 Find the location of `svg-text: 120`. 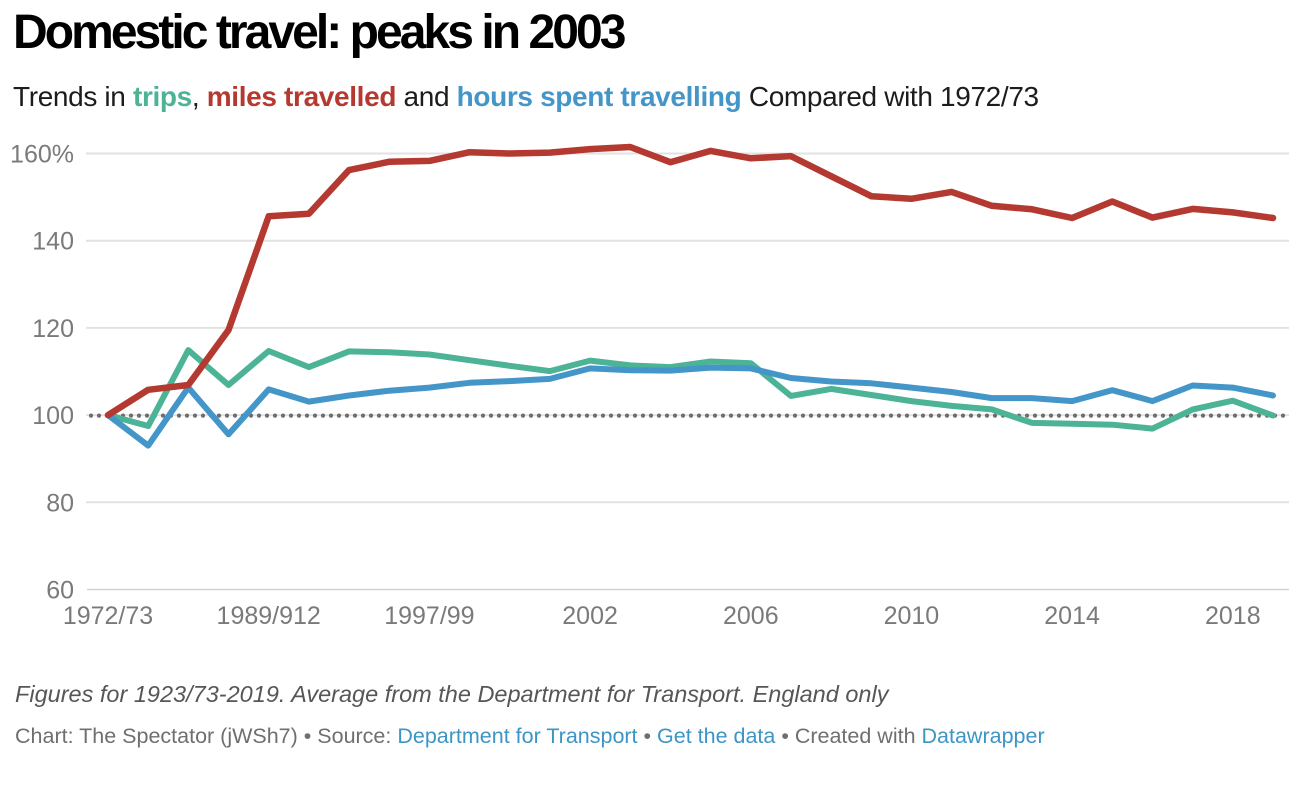

svg-text: 120 is located at coordinates (53, 329).